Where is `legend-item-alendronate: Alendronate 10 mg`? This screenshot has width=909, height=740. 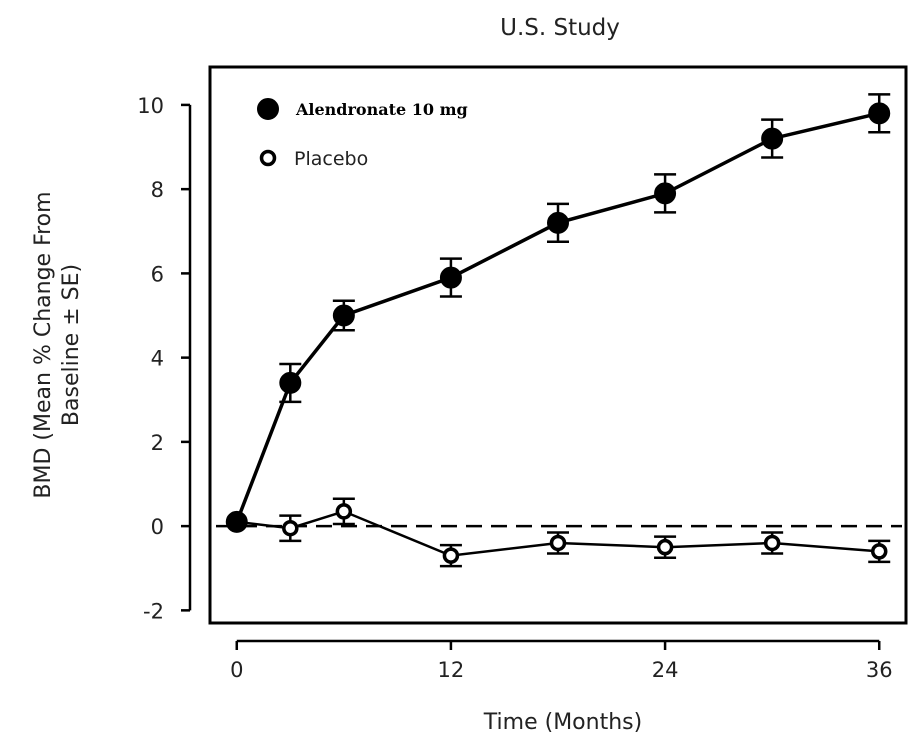 legend-item-alendronate: Alendronate 10 mg is located at coordinates (362, 109).